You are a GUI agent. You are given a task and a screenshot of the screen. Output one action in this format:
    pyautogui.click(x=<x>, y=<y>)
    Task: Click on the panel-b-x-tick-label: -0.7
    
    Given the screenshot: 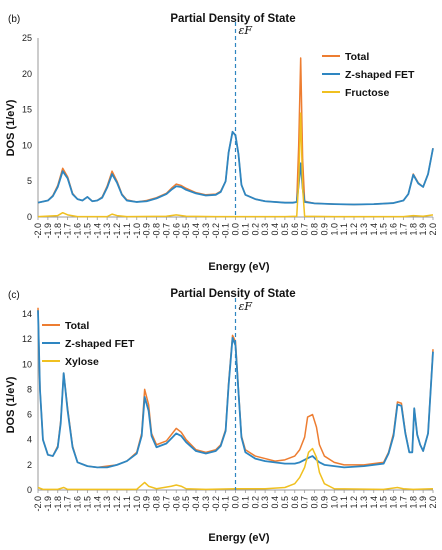 What is the action you would take?
    pyautogui.click(x=166, y=231)
    